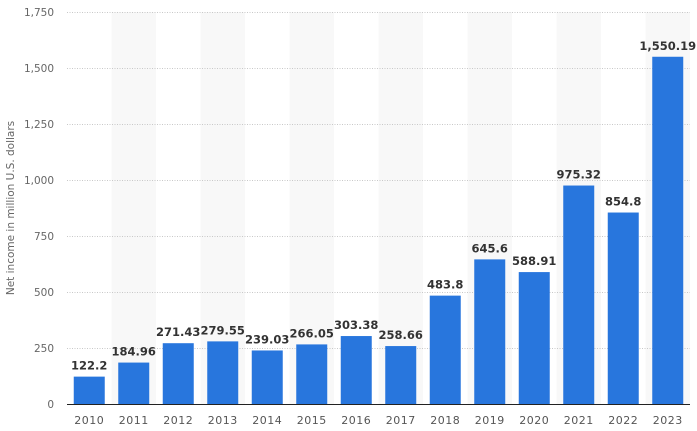 This screenshot has width=697, height=431. What do you see at coordinates (44, 293) in the screenshot?
I see `y-tick-label: 500` at bounding box center [44, 293].